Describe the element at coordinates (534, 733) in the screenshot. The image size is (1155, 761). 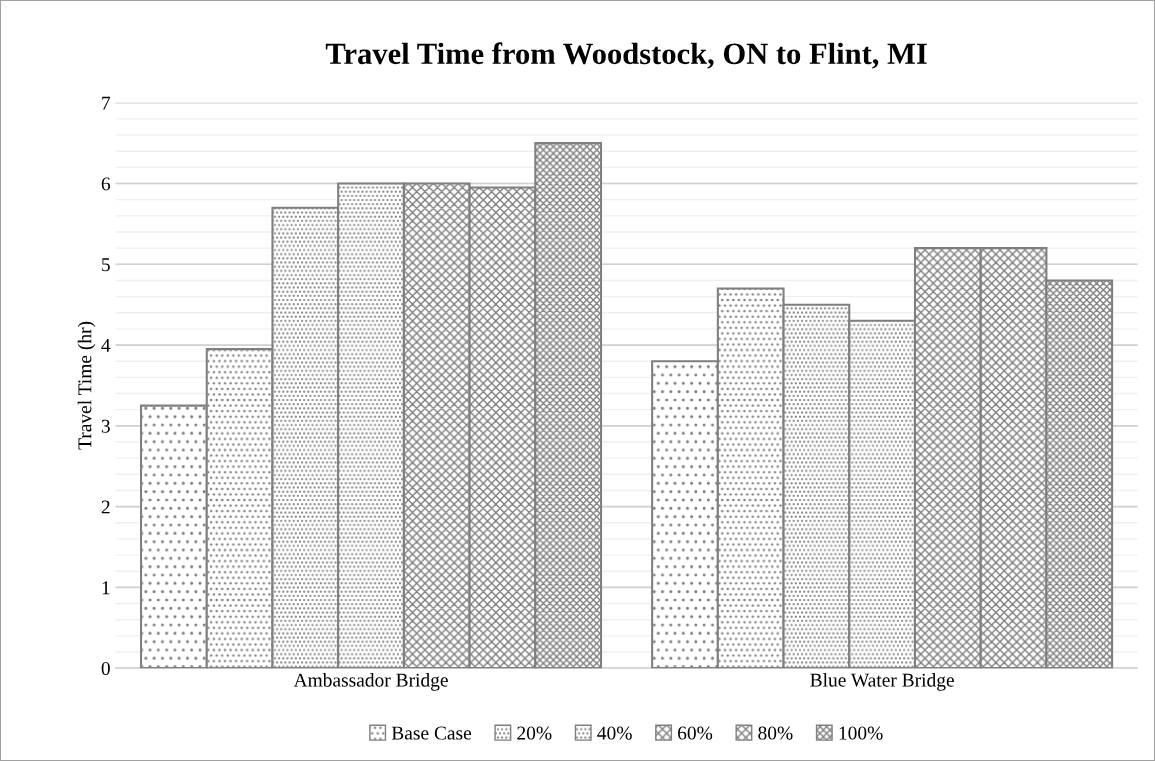
I see `legend-label: 20%` at that location.